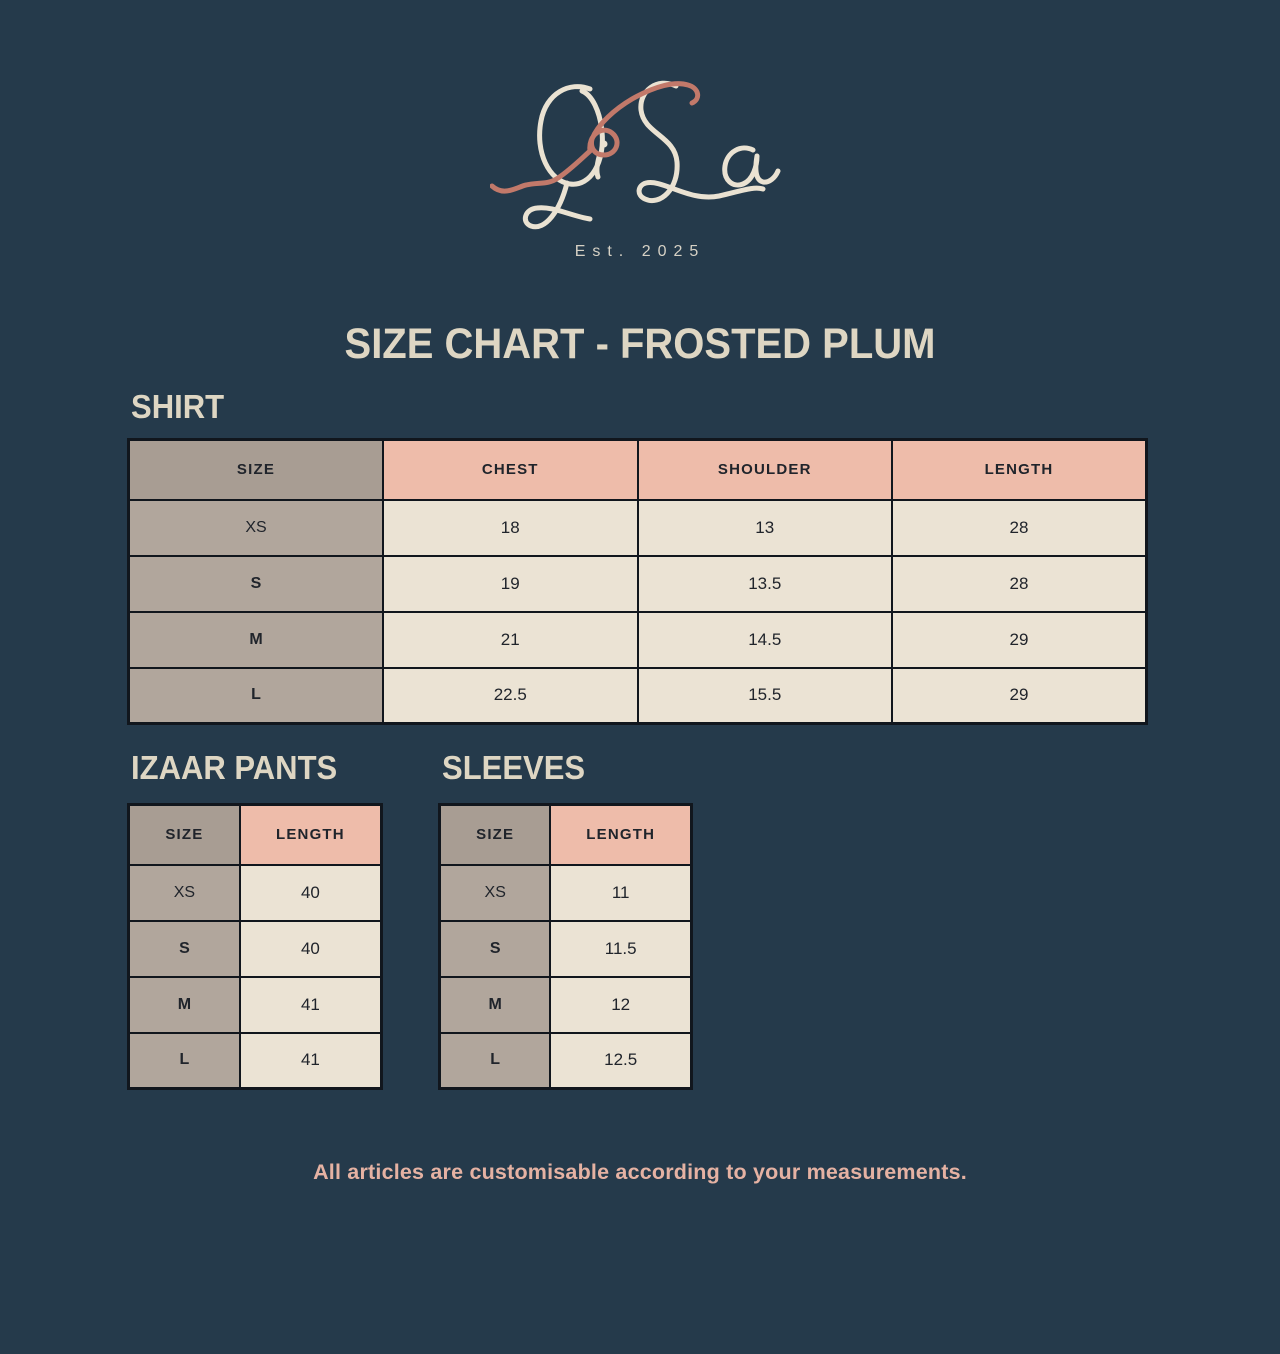  I want to click on sleeves-row-xs: XS 11, so click(565, 892).